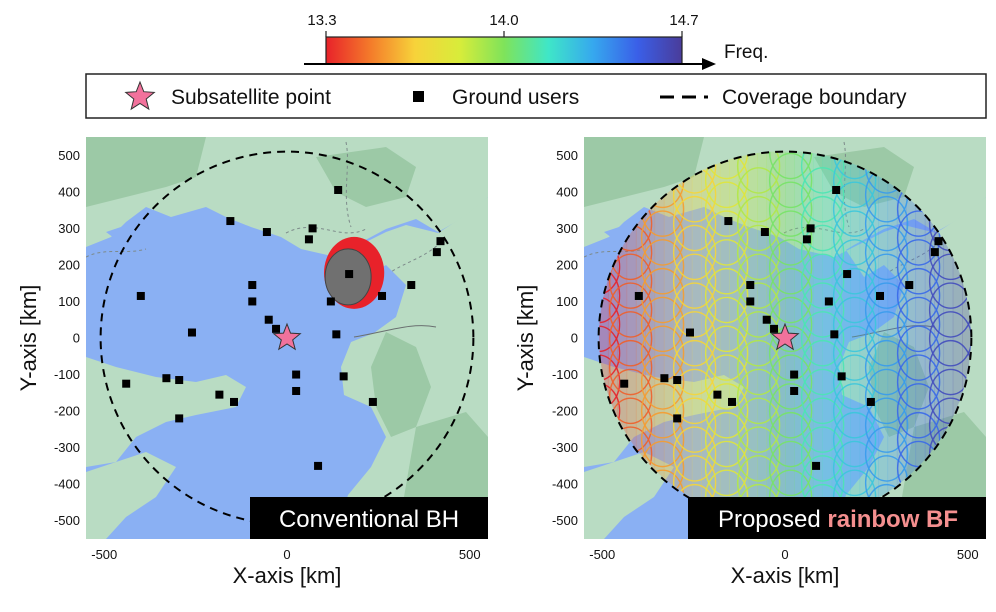 Image resolution: width=996 pixels, height=612 pixels. I want to click on legend-ground-users-label: Ground users, so click(515, 97).